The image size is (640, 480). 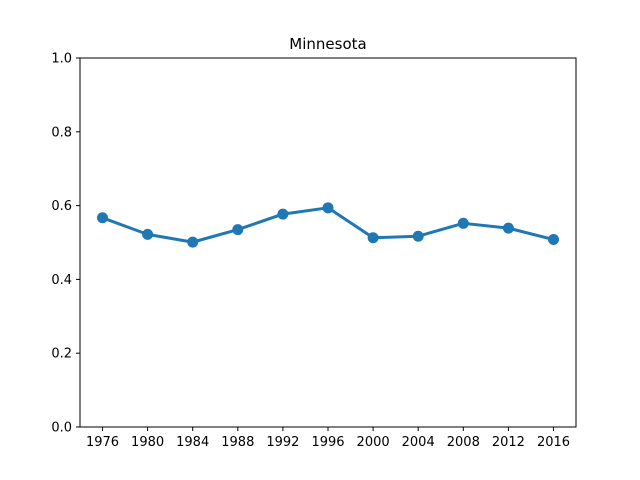 I want to click on x-tick-label: 2000, so click(x=373, y=442).